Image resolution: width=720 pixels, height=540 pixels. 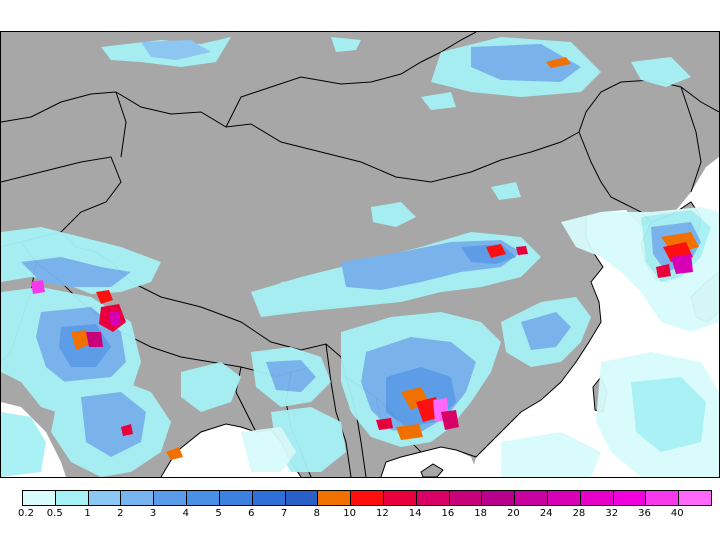 What do you see at coordinates (239, 80) in the screenshot?
I see `border-russia` at bounding box center [239, 80].